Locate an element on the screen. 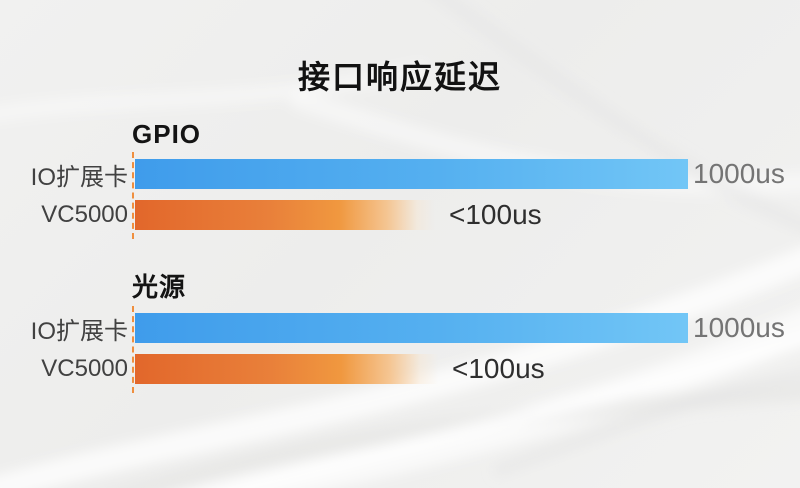 This screenshot has height=488, width=800. bar-row-gpio-io-card: IO扩展卡 1000us is located at coordinates (400, 174).